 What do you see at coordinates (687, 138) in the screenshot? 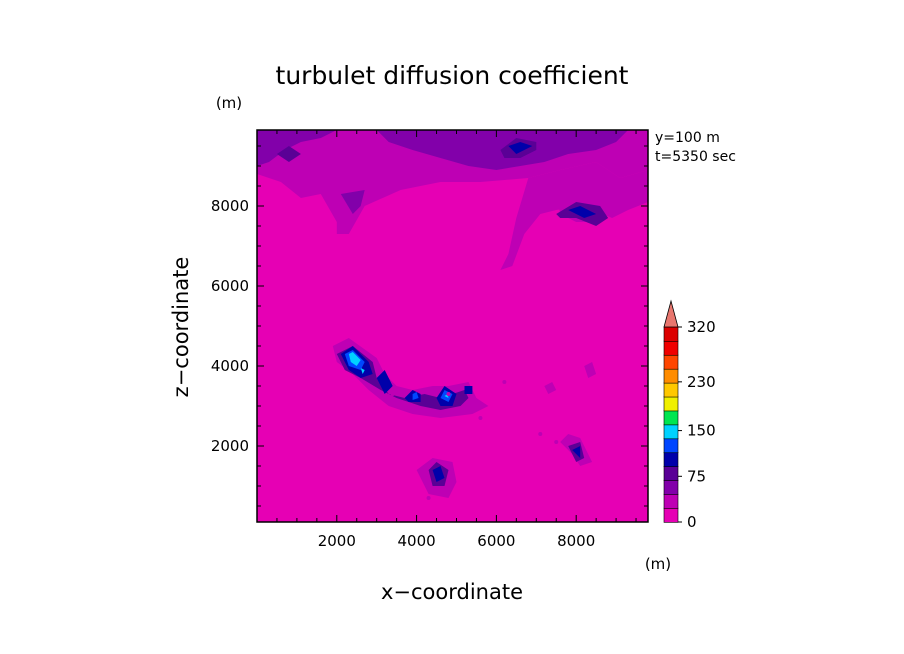
I see `annotation-y: y=100 m` at bounding box center [687, 138].